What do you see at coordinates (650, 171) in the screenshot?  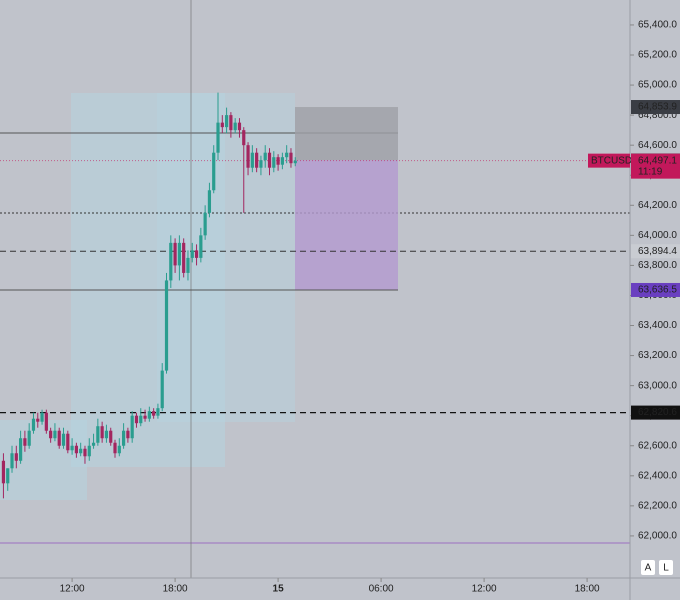 I see `countdown-label: 11:19` at bounding box center [650, 171].